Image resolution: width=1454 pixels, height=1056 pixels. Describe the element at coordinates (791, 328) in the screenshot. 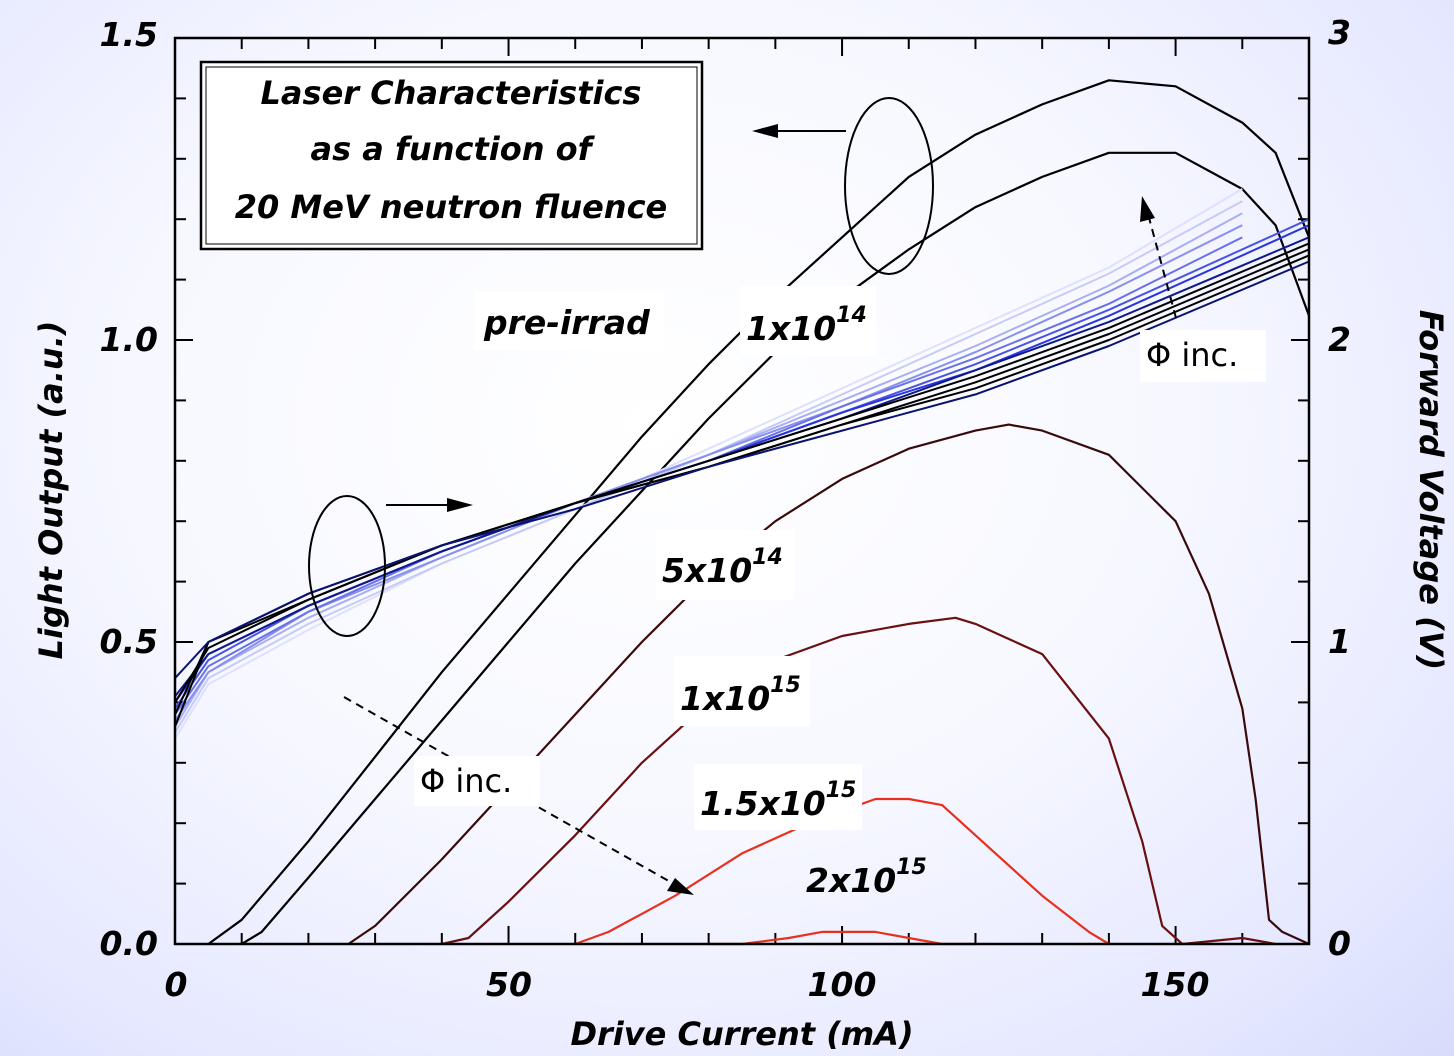

I see `series-label-1e14-base: 1x10` at that location.